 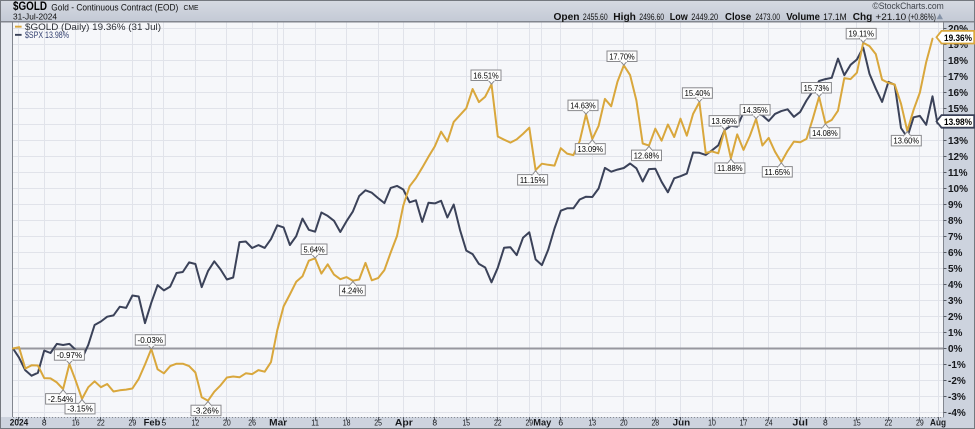 What do you see at coordinates (114, 8) in the screenshot?
I see `svg-text:Gold - Continuous Contract (EO: Gold - Continuous Contract (EOD)` at bounding box center [114, 8].